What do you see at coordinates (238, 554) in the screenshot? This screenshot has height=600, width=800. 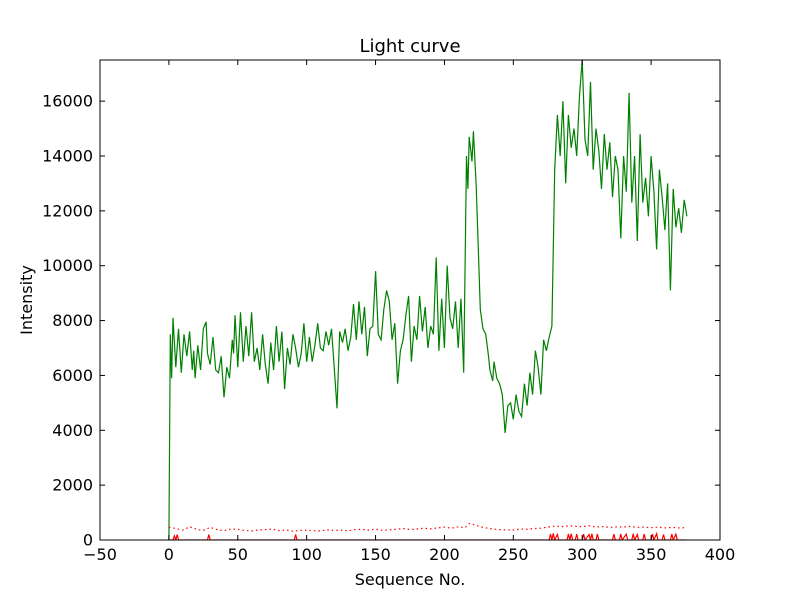 I see `x-tick-label: 50` at bounding box center [238, 554].